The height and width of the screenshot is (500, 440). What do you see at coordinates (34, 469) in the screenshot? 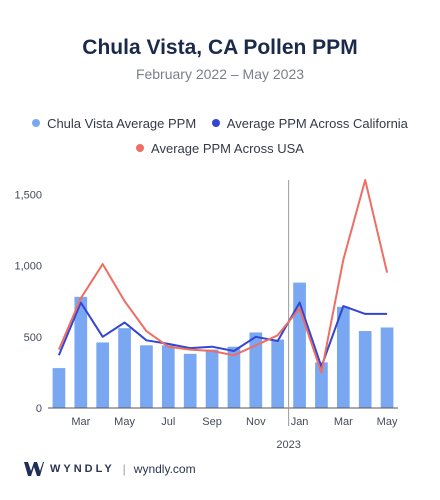
I see `wyndly-logo-icon` at bounding box center [34, 469].